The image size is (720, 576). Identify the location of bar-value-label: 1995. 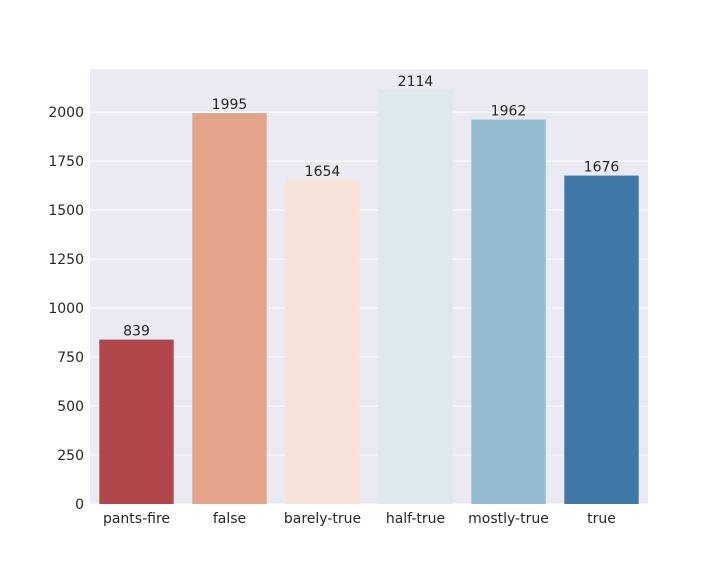
(230, 105).